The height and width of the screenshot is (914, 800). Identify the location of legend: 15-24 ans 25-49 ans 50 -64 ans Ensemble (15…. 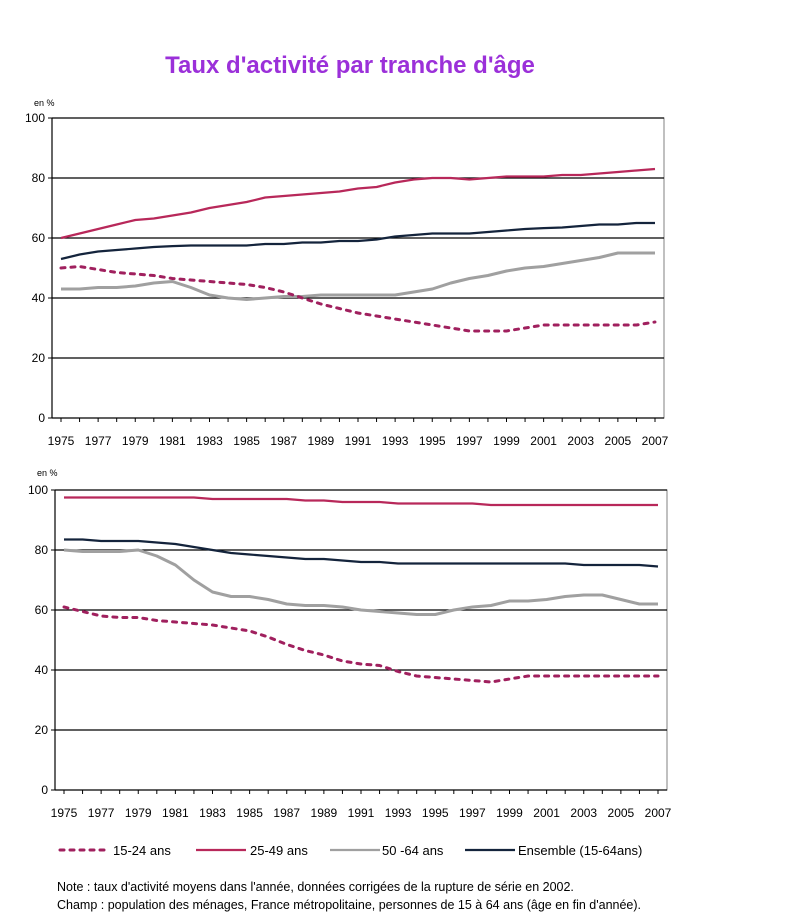
(350, 850).